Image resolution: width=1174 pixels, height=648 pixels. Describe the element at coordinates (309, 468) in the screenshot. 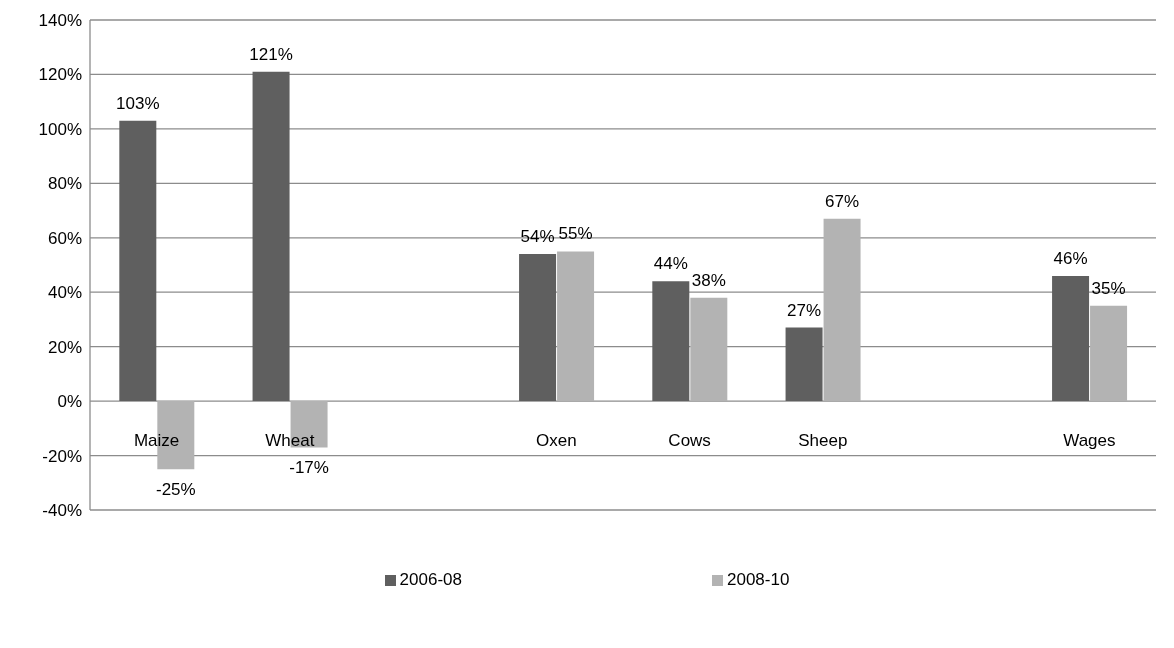

I see `data-label: -17%` at that location.